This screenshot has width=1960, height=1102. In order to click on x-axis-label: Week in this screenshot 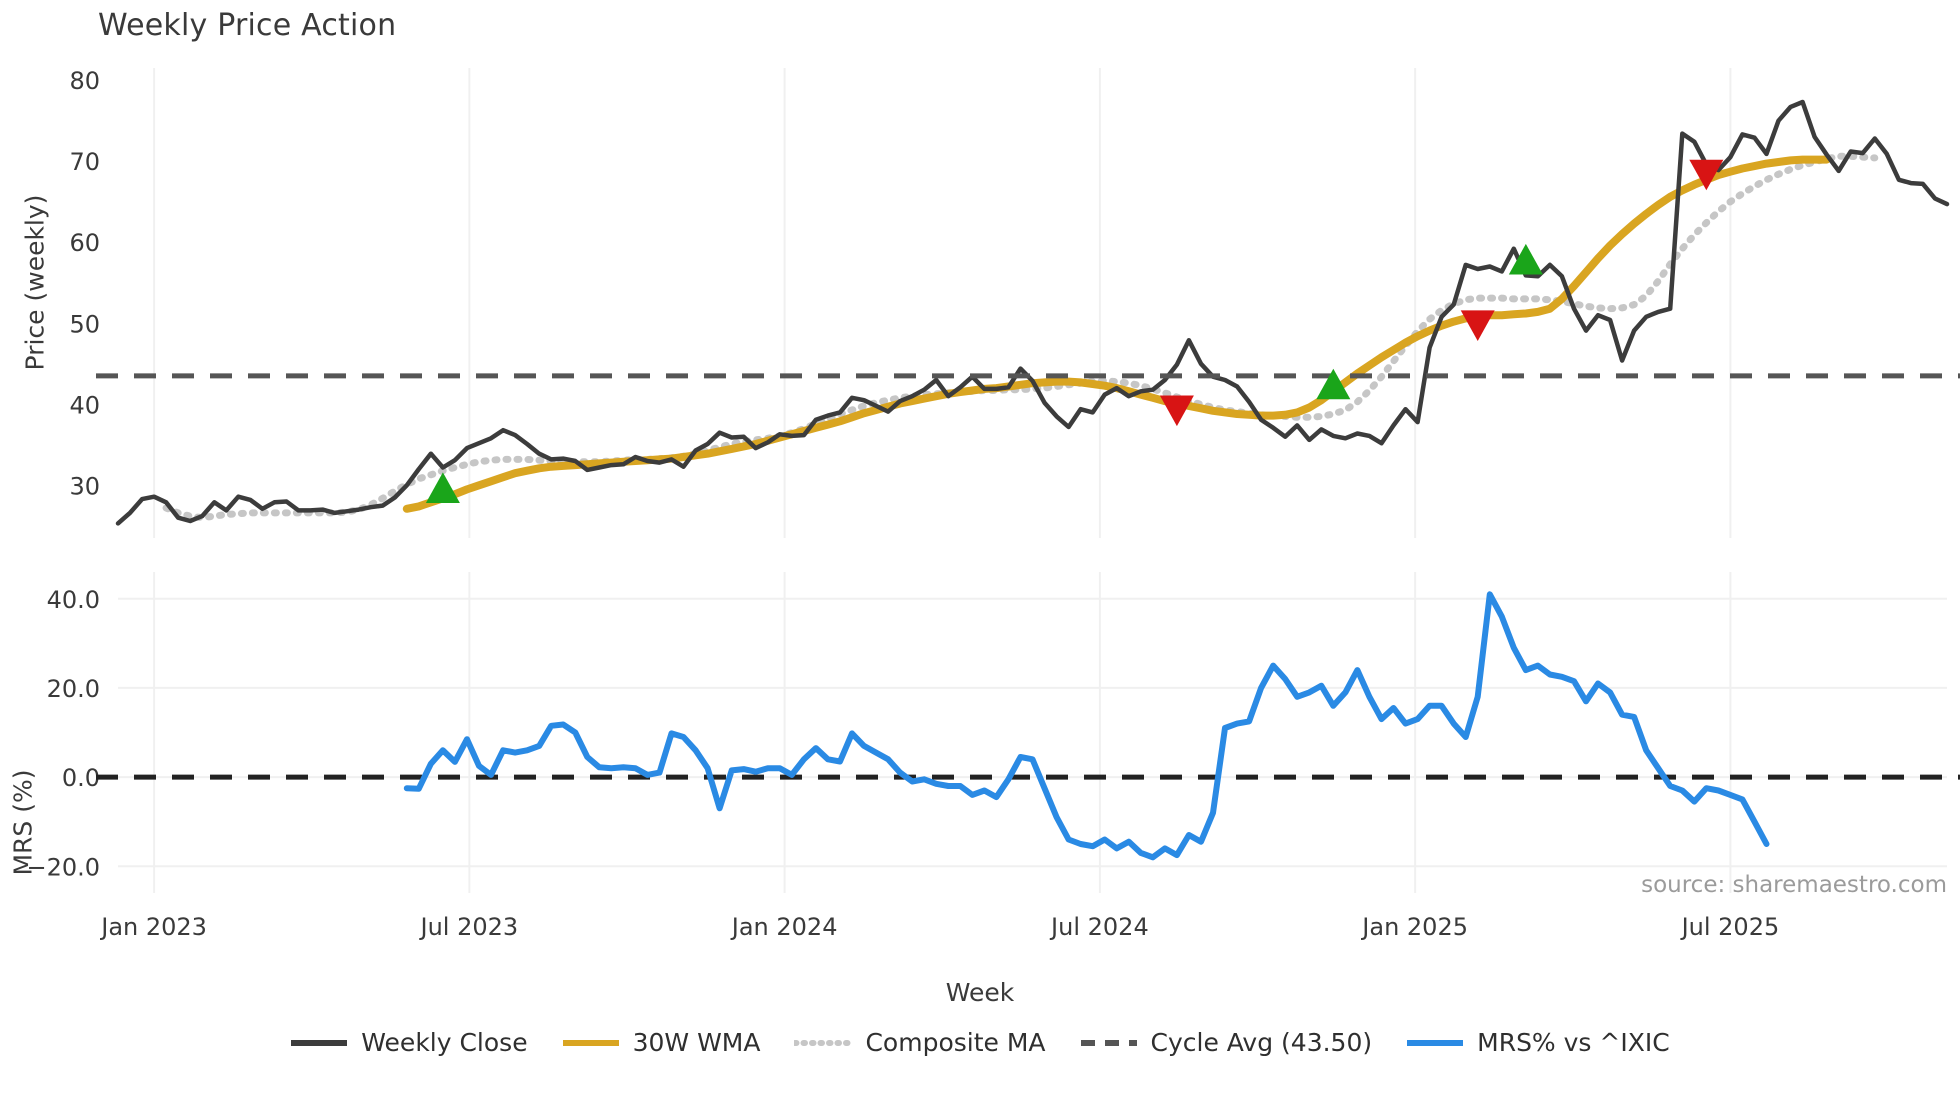, I will do `click(980, 992)`.